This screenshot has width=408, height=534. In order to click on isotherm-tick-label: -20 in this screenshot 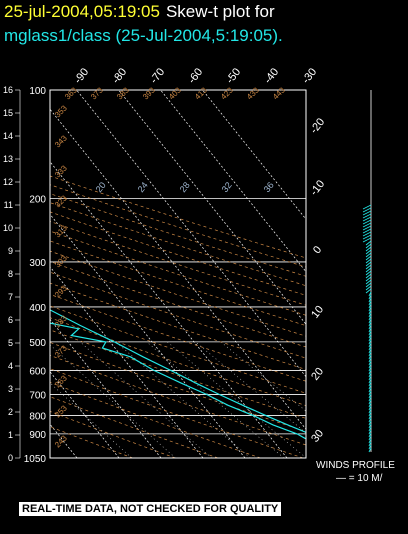, I will do `click(317, 126)`.